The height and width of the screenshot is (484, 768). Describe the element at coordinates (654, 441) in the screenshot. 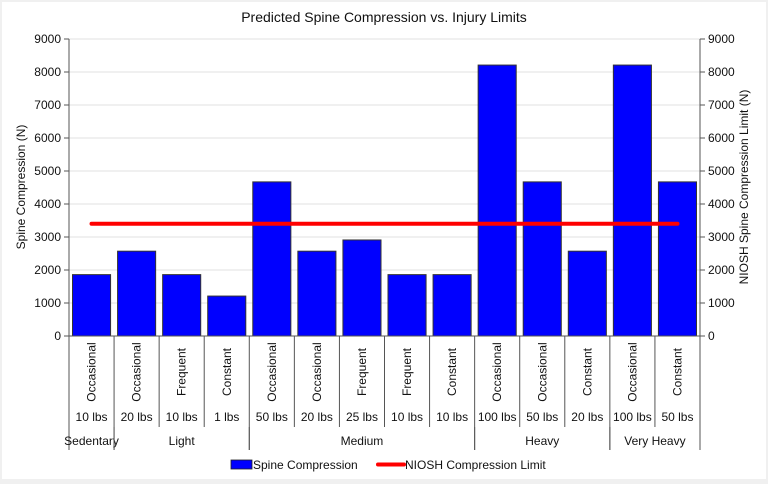

I see `group-label: Very Heavy` at that location.